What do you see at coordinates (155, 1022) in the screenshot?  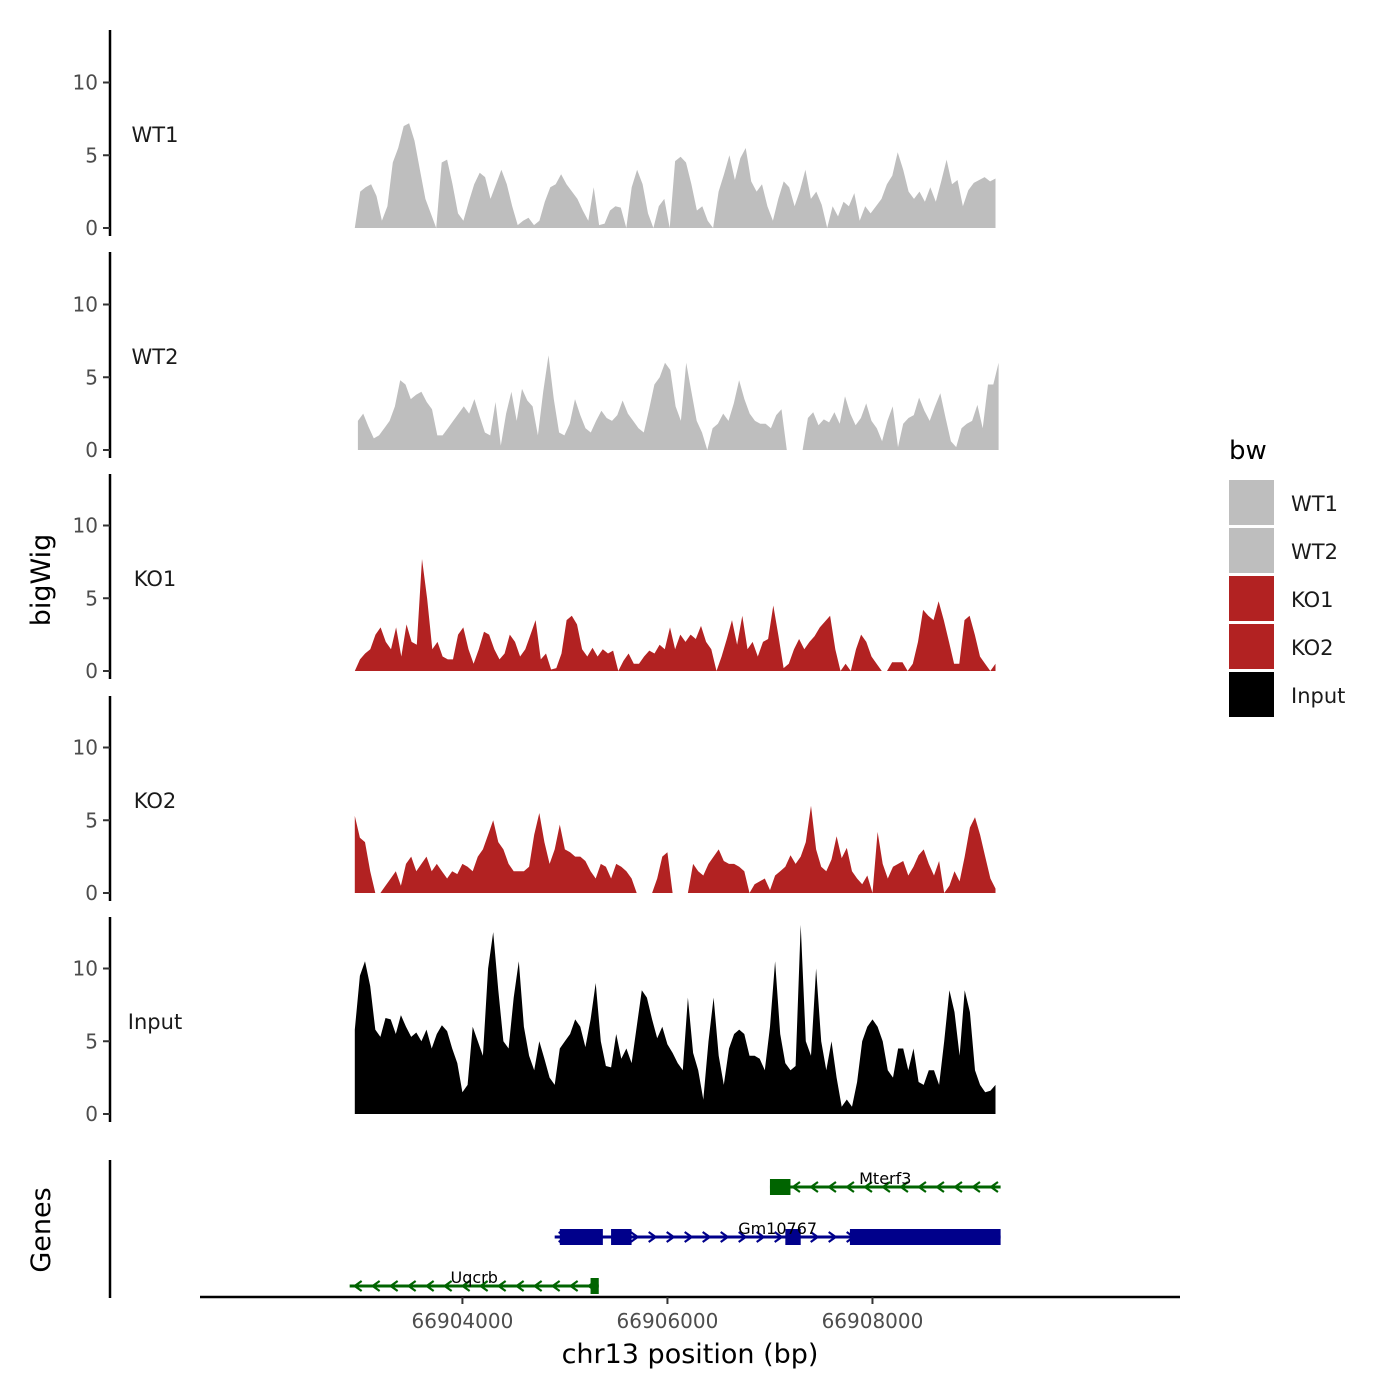 I see `track-label-input: Input` at bounding box center [155, 1022].